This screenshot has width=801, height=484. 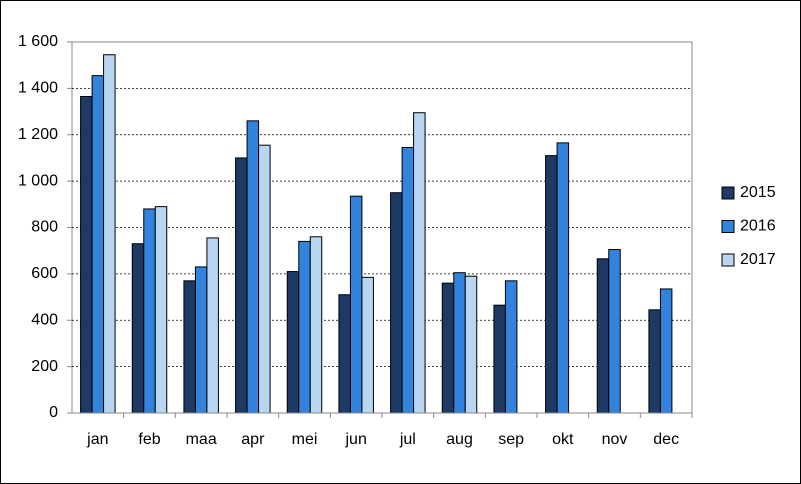 I want to click on y-tick-label: 400, so click(x=44, y=319).